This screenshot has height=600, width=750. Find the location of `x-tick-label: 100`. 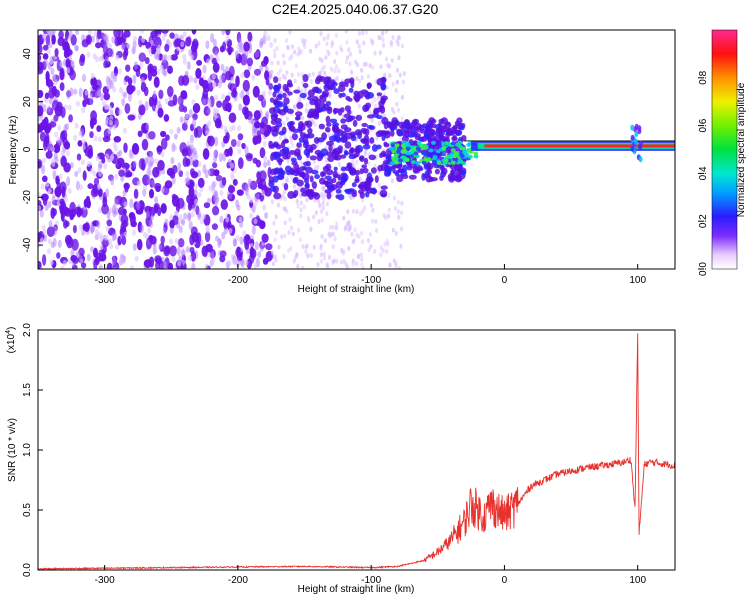

x-tick-label: 100 is located at coordinates (637, 280).